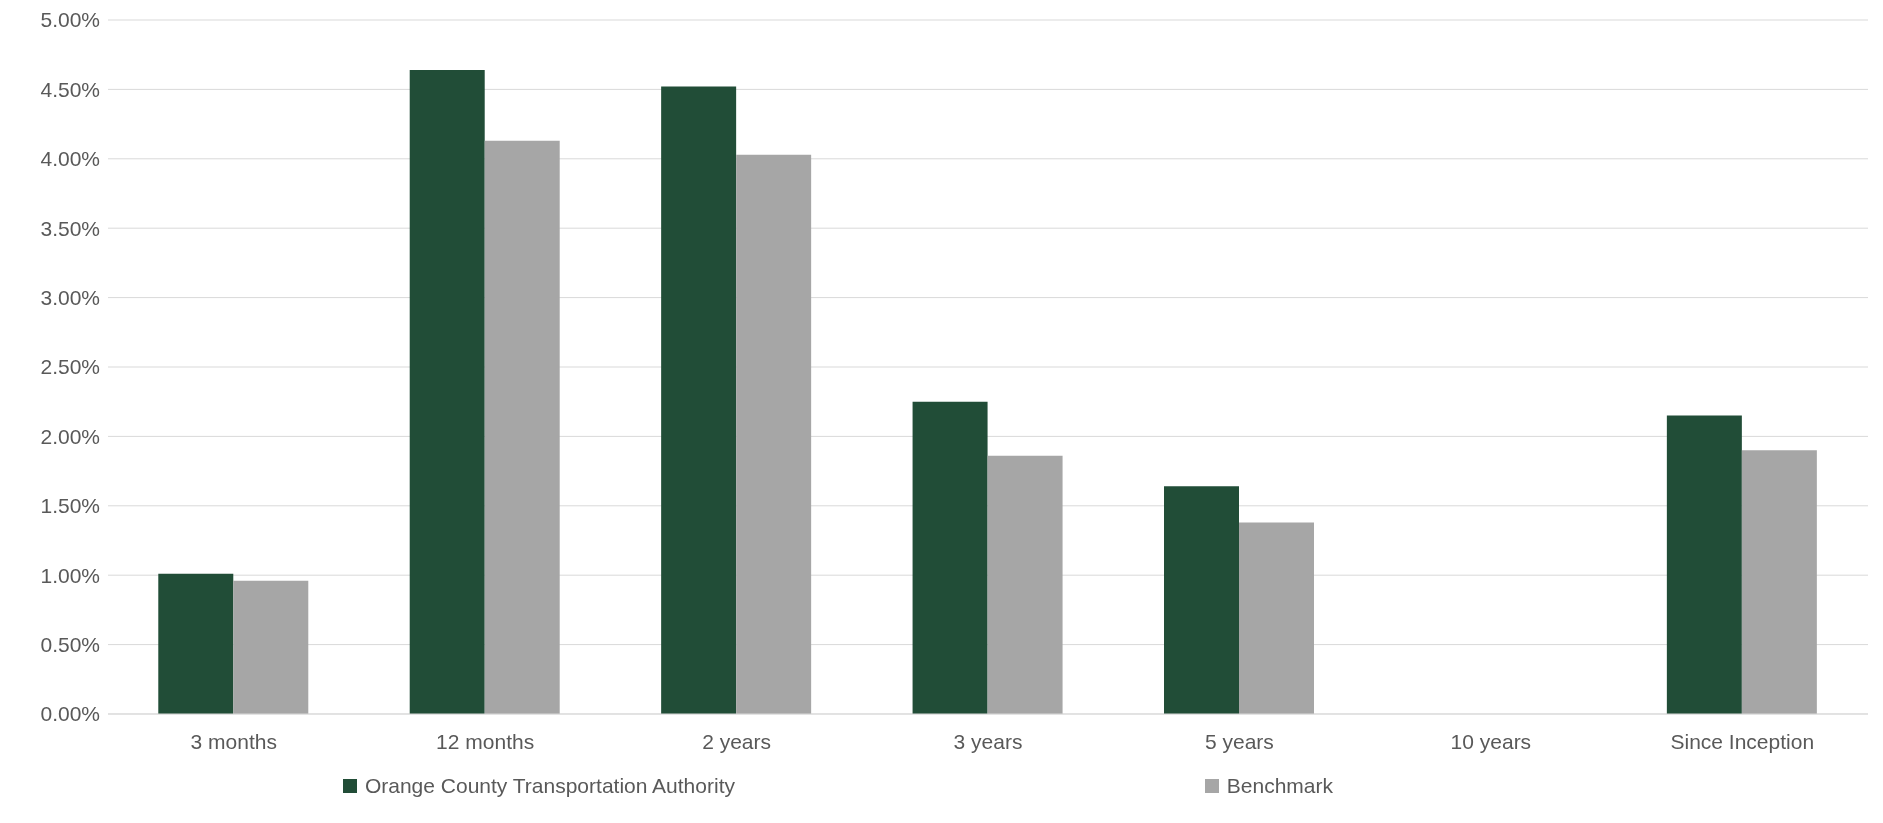 The height and width of the screenshot is (823, 1883). What do you see at coordinates (70, 159) in the screenshot?
I see `y-tick-label: 4.00%` at bounding box center [70, 159].